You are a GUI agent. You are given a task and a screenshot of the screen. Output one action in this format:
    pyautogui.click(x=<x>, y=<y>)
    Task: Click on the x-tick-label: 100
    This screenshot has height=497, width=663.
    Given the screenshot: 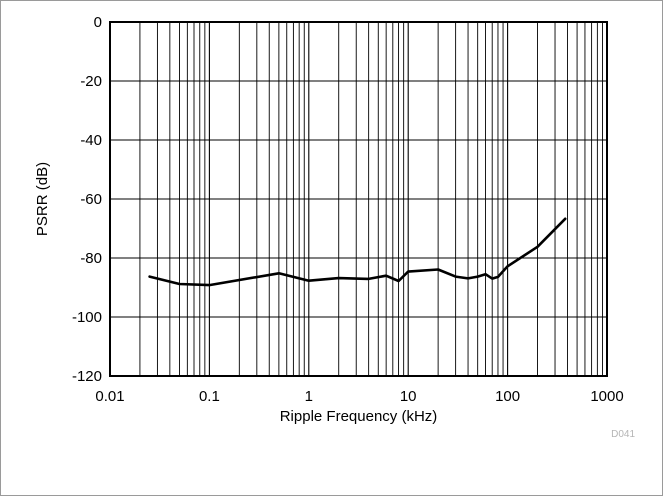 What is the action you would take?
    pyautogui.click(x=507, y=396)
    